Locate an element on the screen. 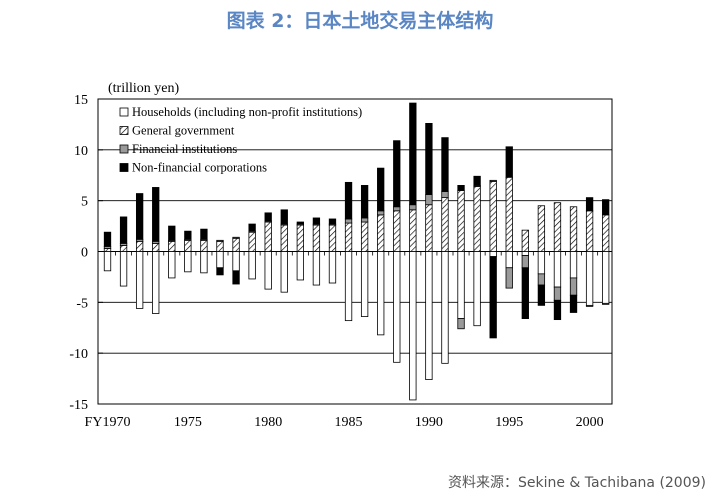  bar-black-1985 is located at coordinates (348, 200).